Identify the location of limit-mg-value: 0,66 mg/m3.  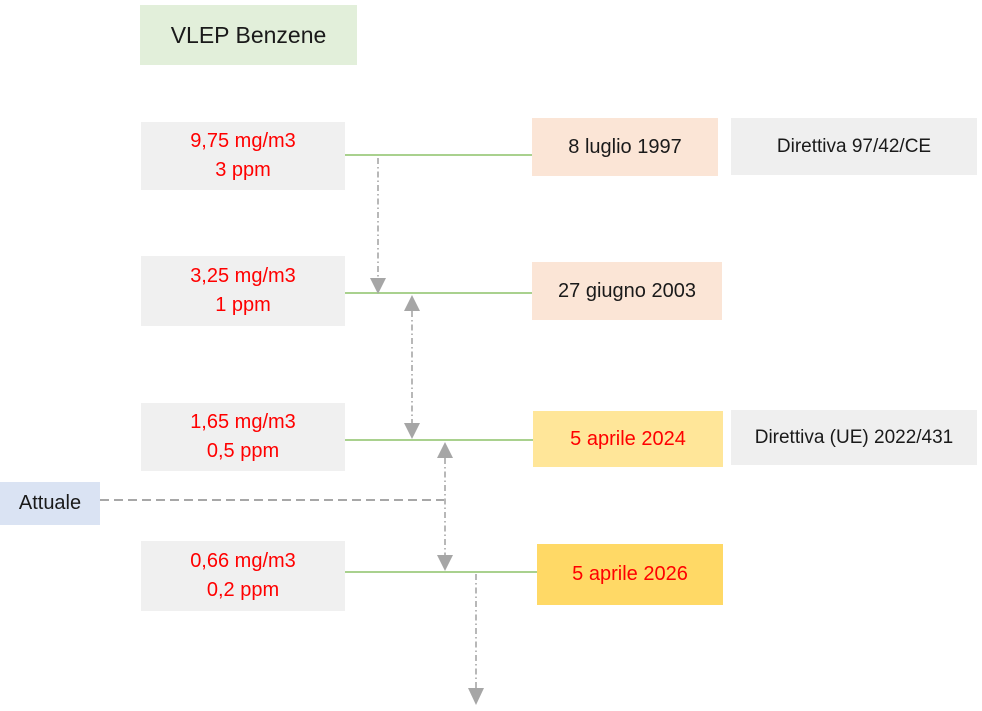
(243, 561).